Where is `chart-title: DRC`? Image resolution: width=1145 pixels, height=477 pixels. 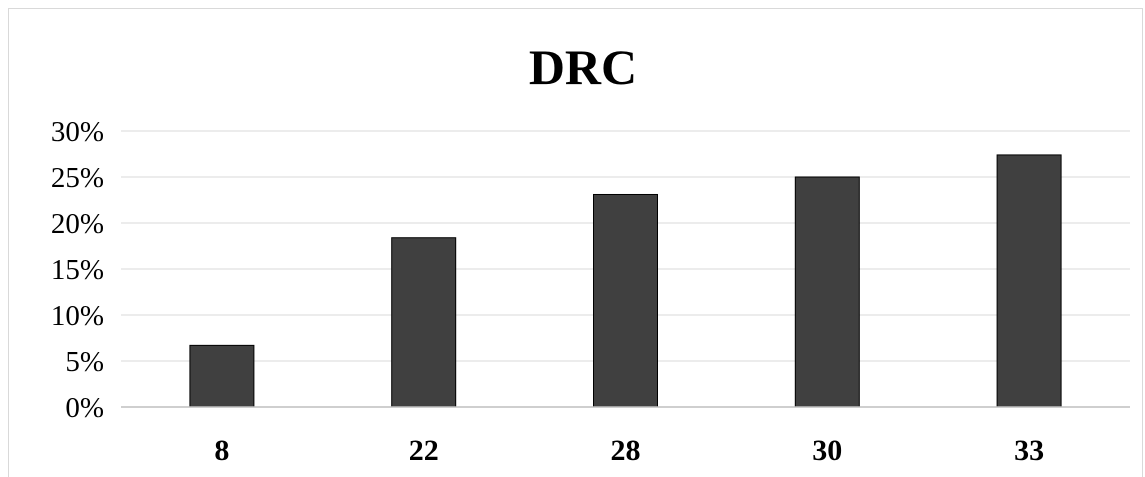
chart-title: DRC is located at coordinates (583, 67).